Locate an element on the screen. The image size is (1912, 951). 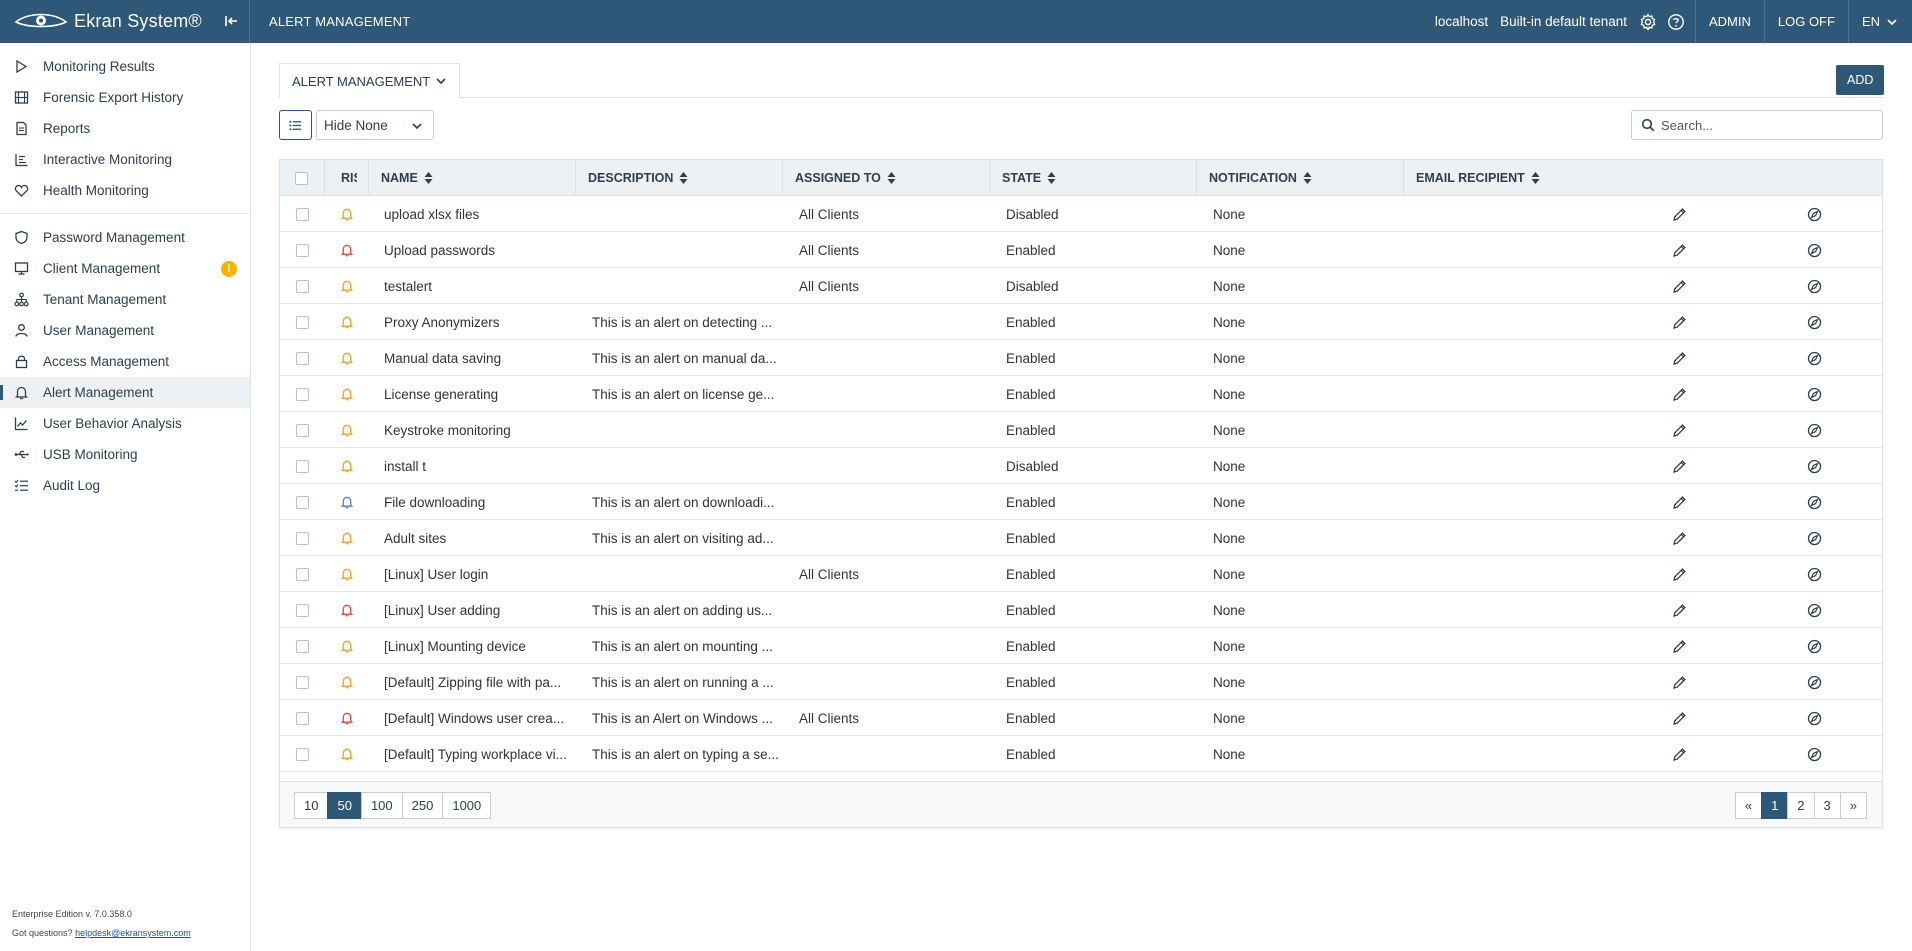
logoff-button: LOG OFF is located at coordinates (1805, 21).